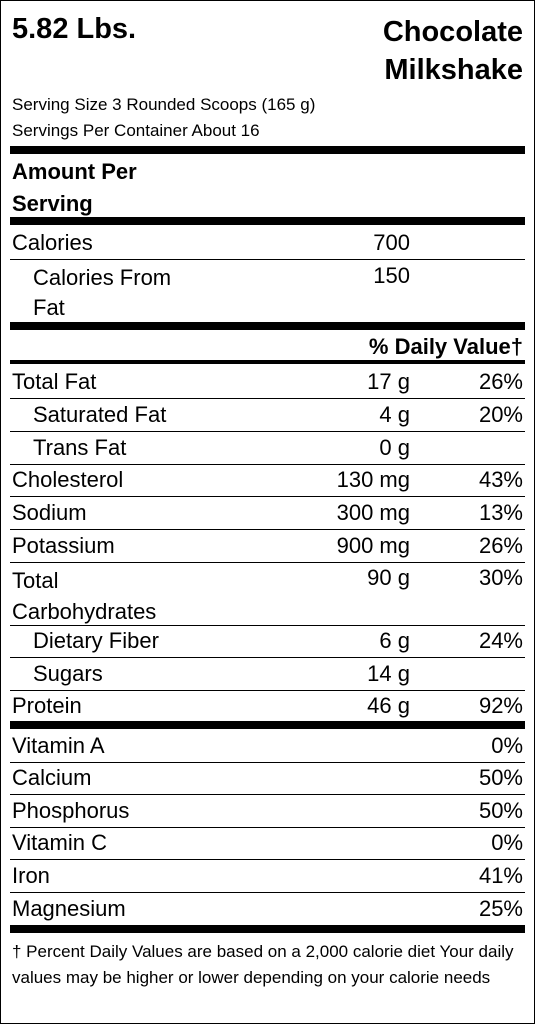 Image resolution: width=535 pixels, height=1024 pixels. Describe the element at coordinates (52, 242) in the screenshot. I see `calories-label: Calories` at that location.